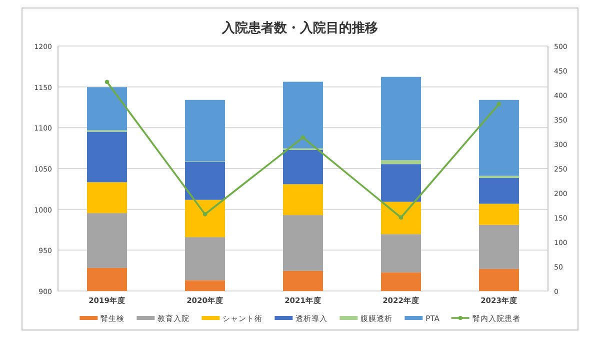 This screenshot has height=337, width=600. What do you see at coordinates (299, 28) in the screenshot?
I see `chart-title: 入院患者数・入院目的推移` at bounding box center [299, 28].